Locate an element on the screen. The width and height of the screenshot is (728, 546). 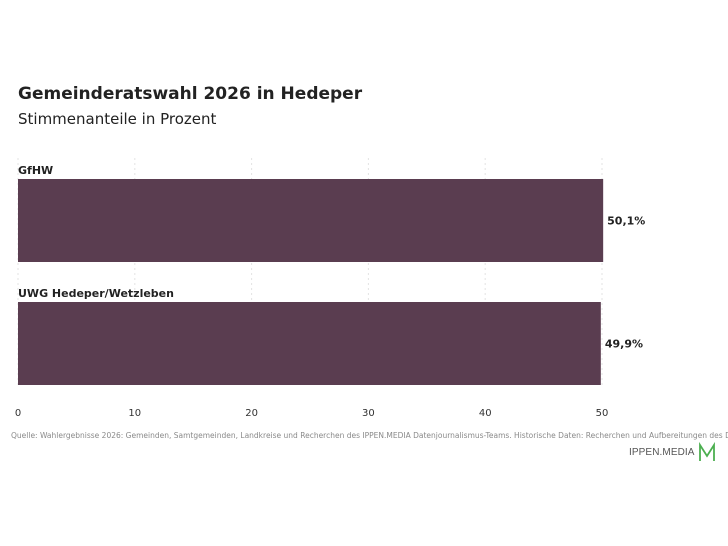
category-label: UWG Hedeper/Wetzleben is located at coordinates (96, 293).